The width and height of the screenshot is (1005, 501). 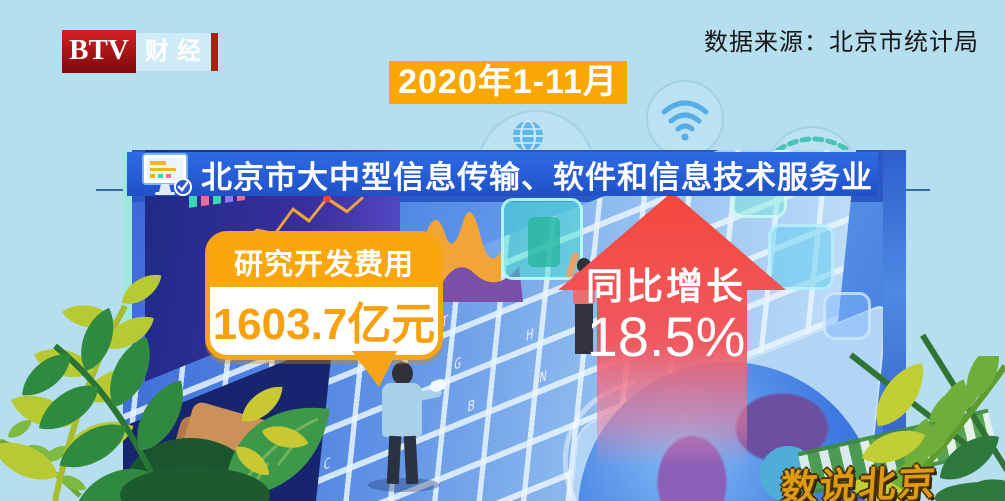 What do you see at coordinates (214, 51) in the screenshot?
I see `btv-red-bar` at bounding box center [214, 51].